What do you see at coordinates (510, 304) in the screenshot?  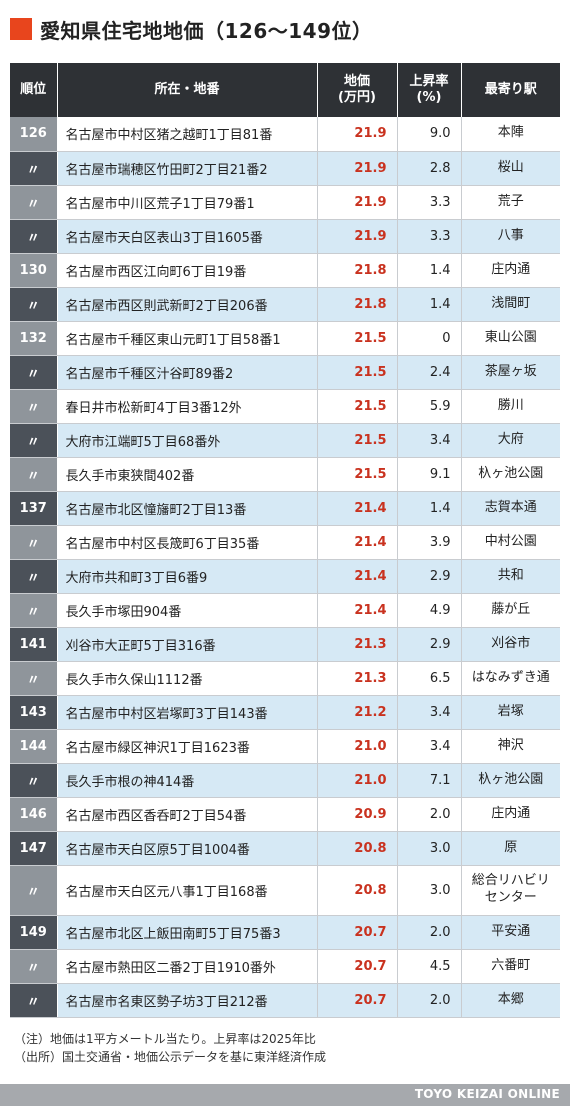 I see `station-cell: 浅間町` at bounding box center [510, 304].